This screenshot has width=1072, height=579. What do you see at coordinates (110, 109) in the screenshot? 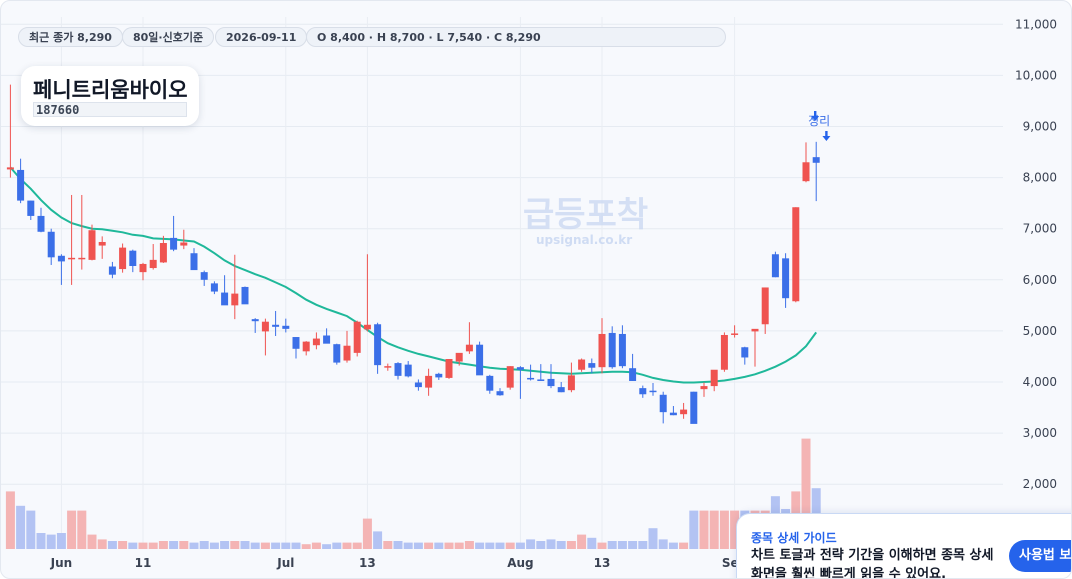
I see `stock-code: 187660` at bounding box center [110, 109].